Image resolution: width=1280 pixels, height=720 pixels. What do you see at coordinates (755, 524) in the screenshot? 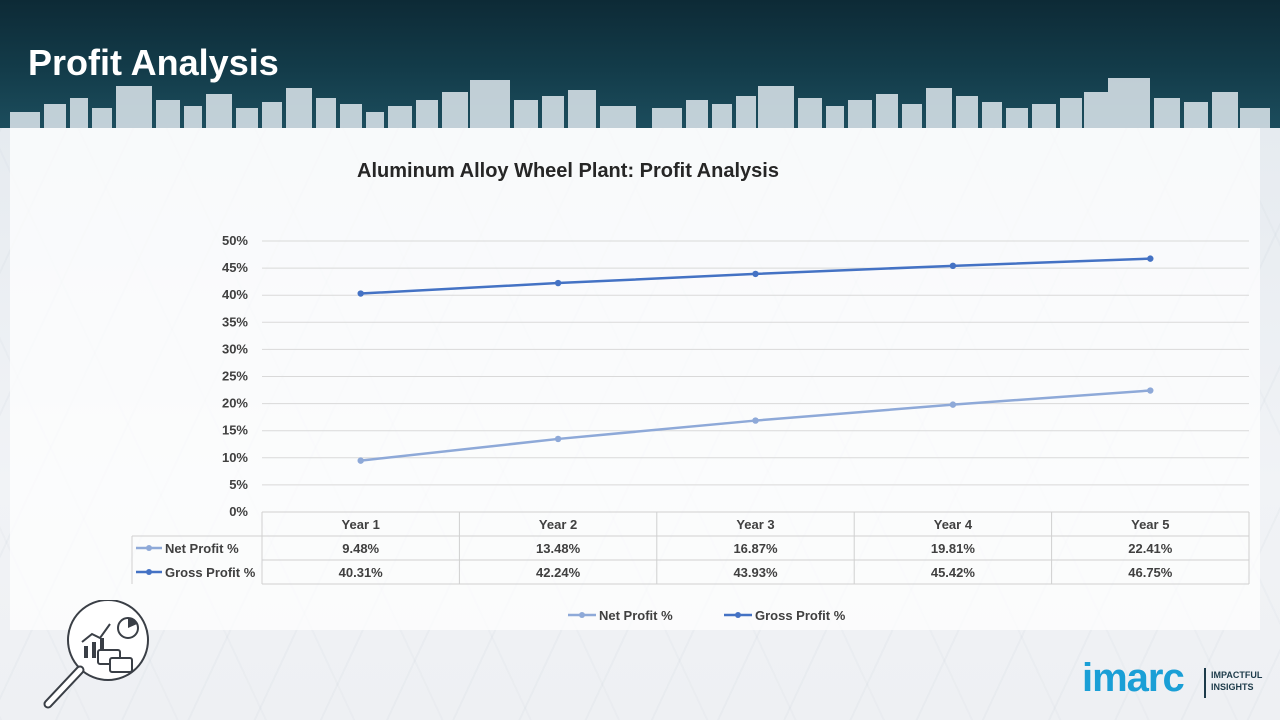
I see `x-category-label: Year 3` at bounding box center [755, 524].